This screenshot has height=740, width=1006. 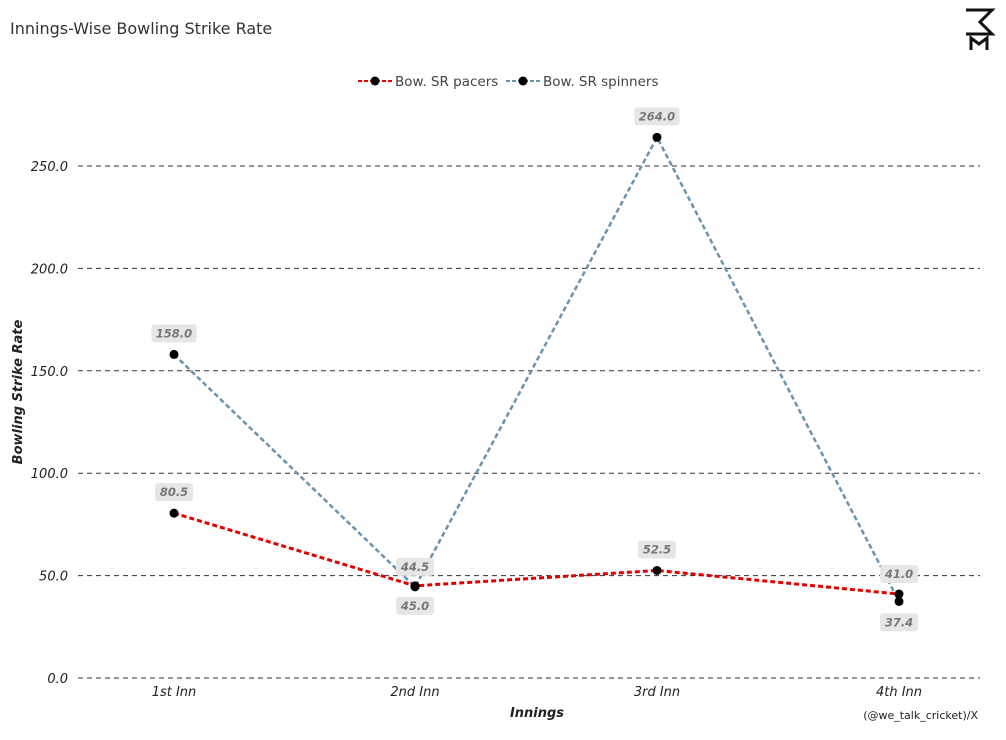 What do you see at coordinates (981, 29) in the screenshot?
I see `we-talk-cricket-logo` at bounding box center [981, 29].